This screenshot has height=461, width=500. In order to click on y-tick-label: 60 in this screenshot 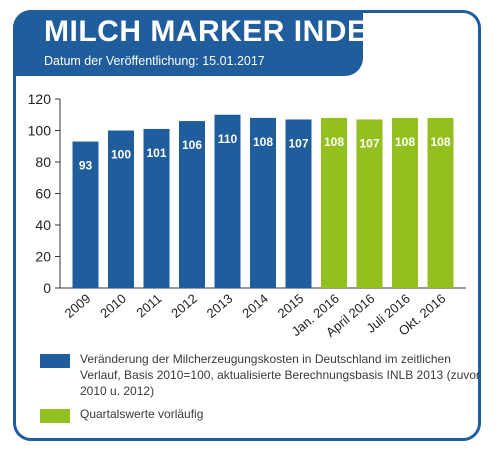, I will do `click(43, 194)`.